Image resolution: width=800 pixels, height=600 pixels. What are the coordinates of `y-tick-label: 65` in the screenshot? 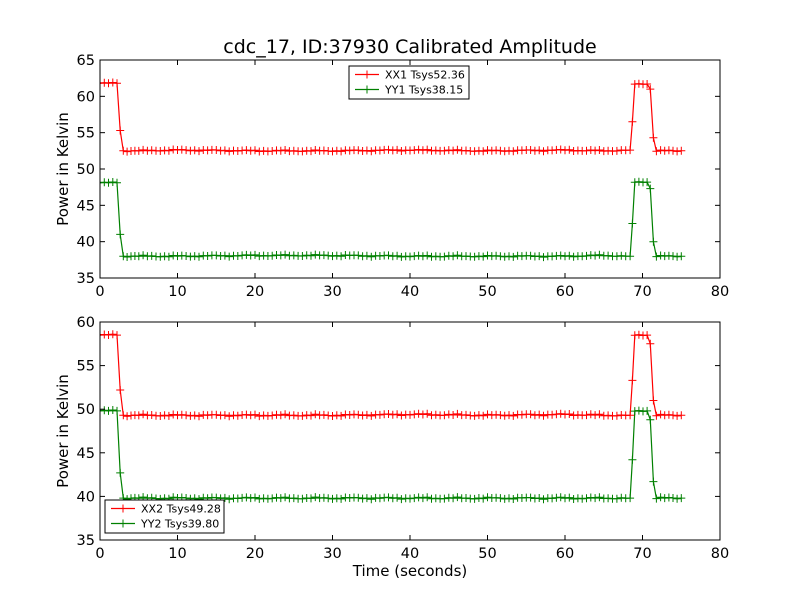 It's located at (86, 61).